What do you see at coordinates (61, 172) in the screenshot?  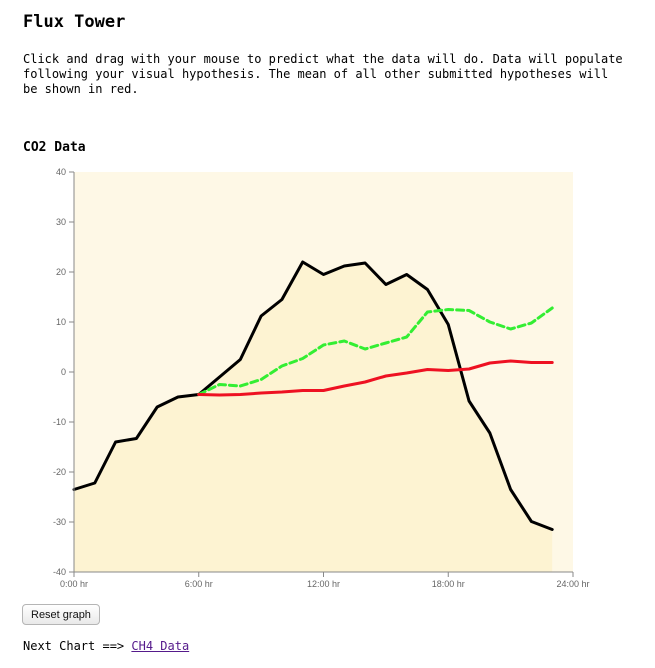 I see `y-tick-label: 40` at bounding box center [61, 172].